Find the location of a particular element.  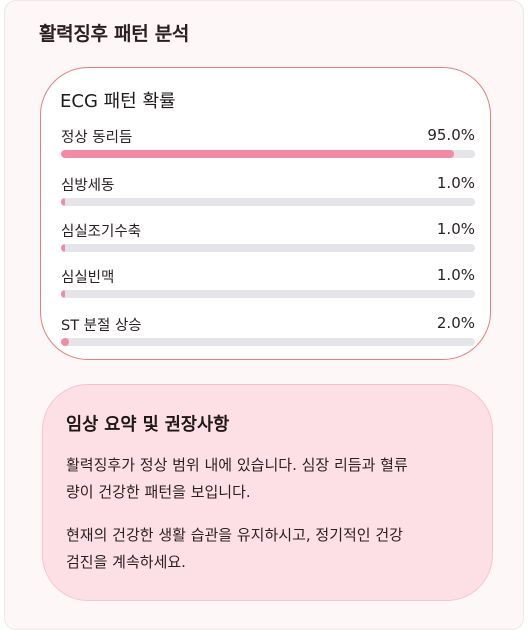

ecg-item-label: 심실조기수축 is located at coordinates (101, 232).